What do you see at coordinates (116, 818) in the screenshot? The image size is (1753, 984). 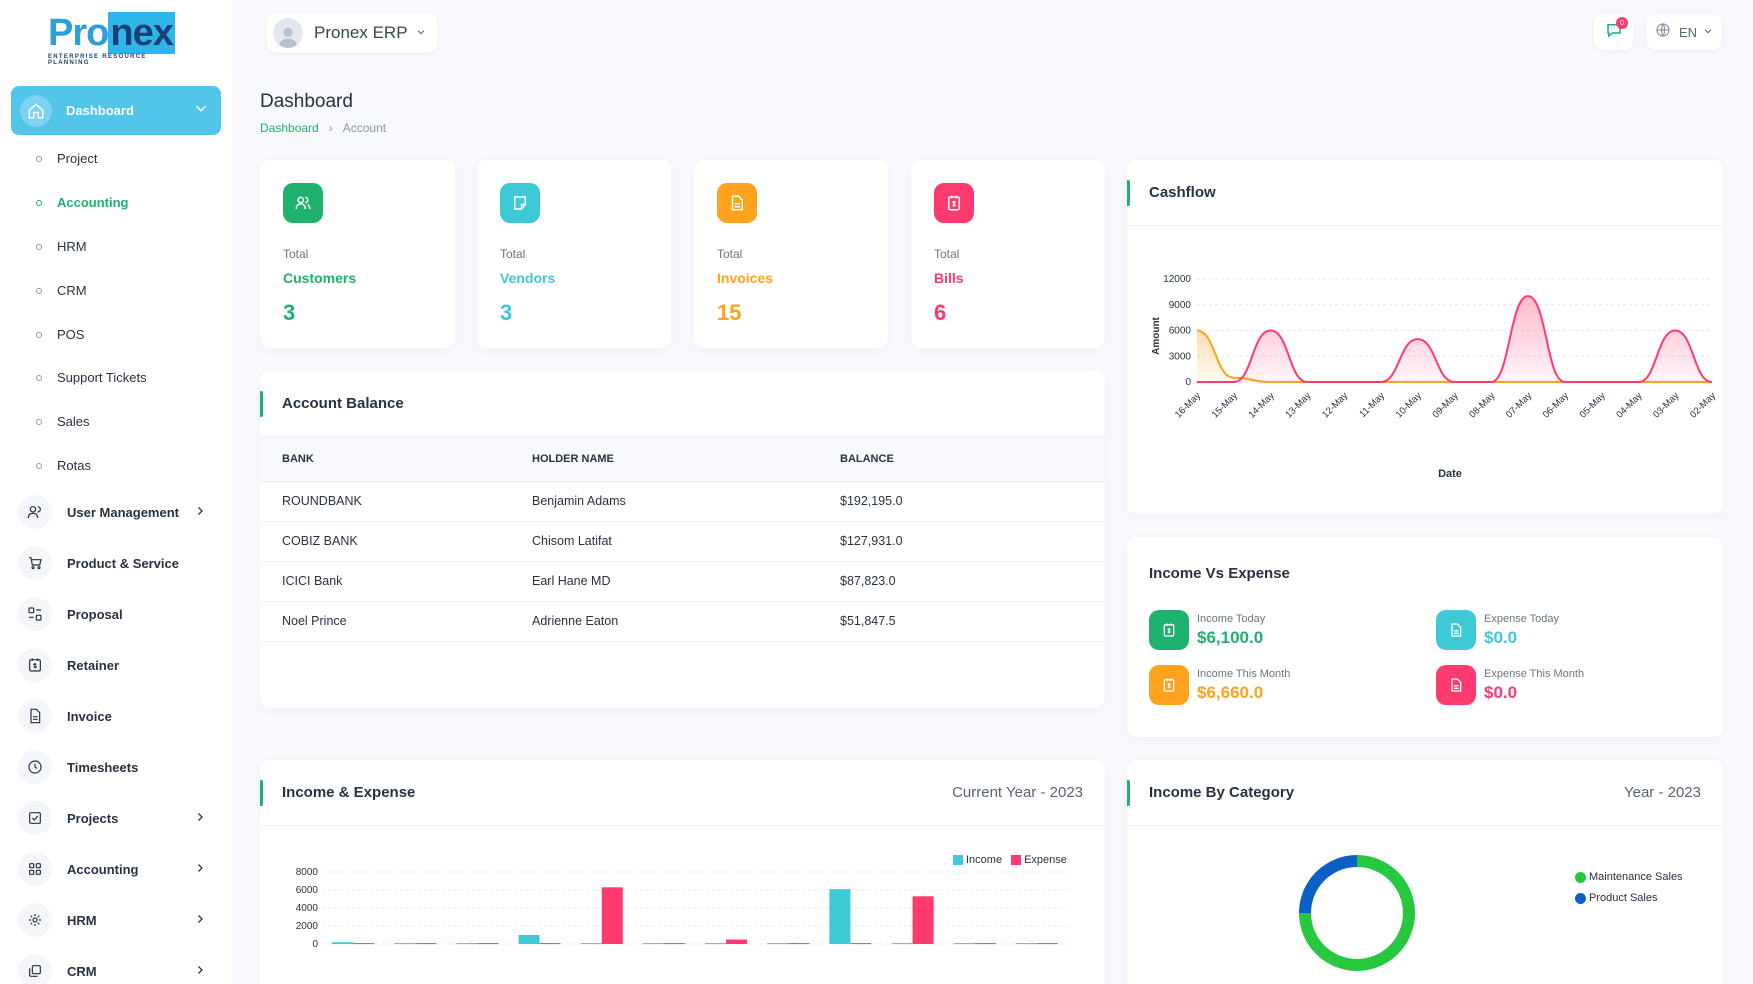 I see `sidebar-item-projects: Projects` at bounding box center [116, 818].